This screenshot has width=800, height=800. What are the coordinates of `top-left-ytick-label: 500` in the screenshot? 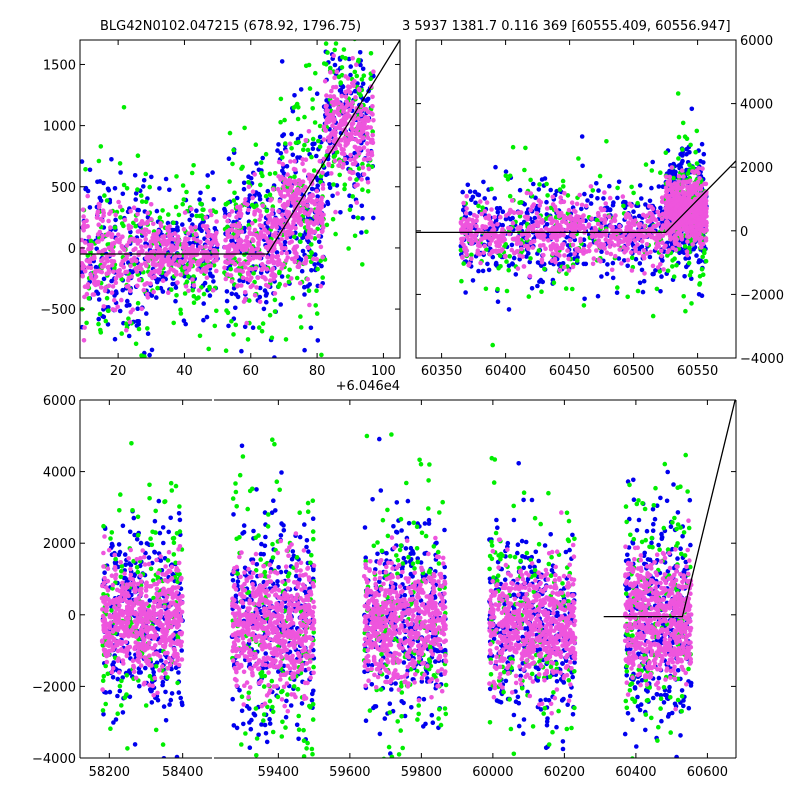 It's located at (63, 188).